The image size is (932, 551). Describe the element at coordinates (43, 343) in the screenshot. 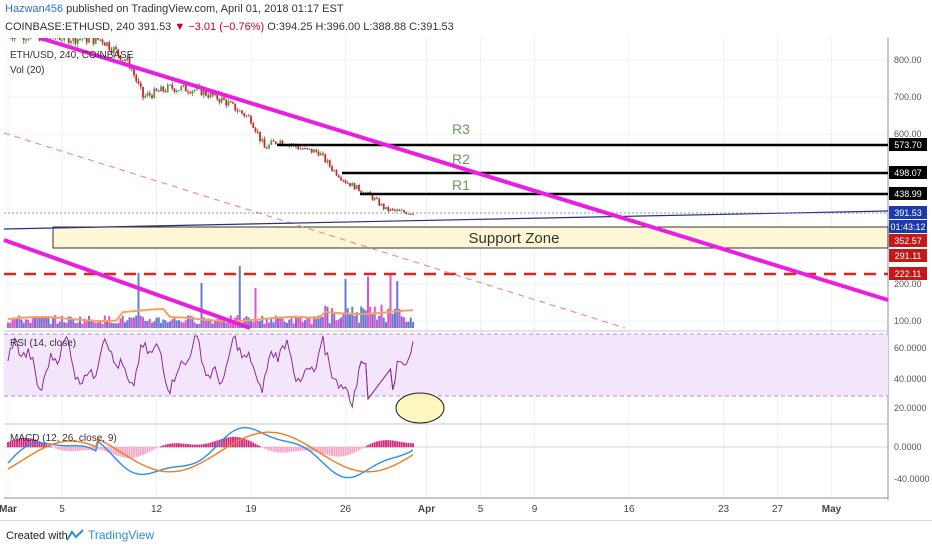

I see `rsi-label: RSI (14, close)` at that location.